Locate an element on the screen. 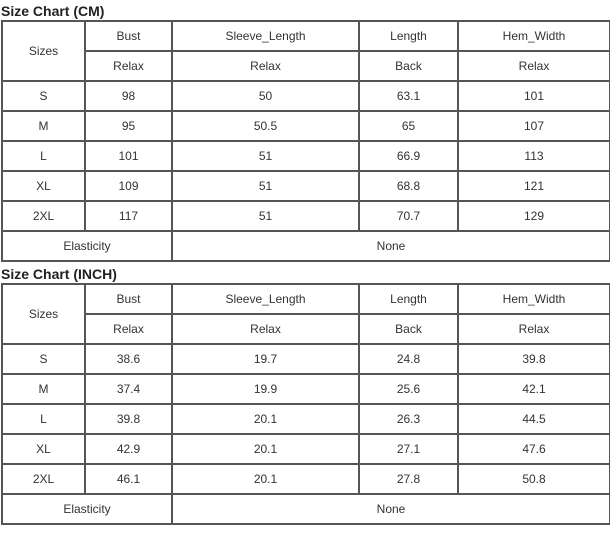 This screenshot has height=552, width=610. value-cell: 37.4 is located at coordinates (128, 389).